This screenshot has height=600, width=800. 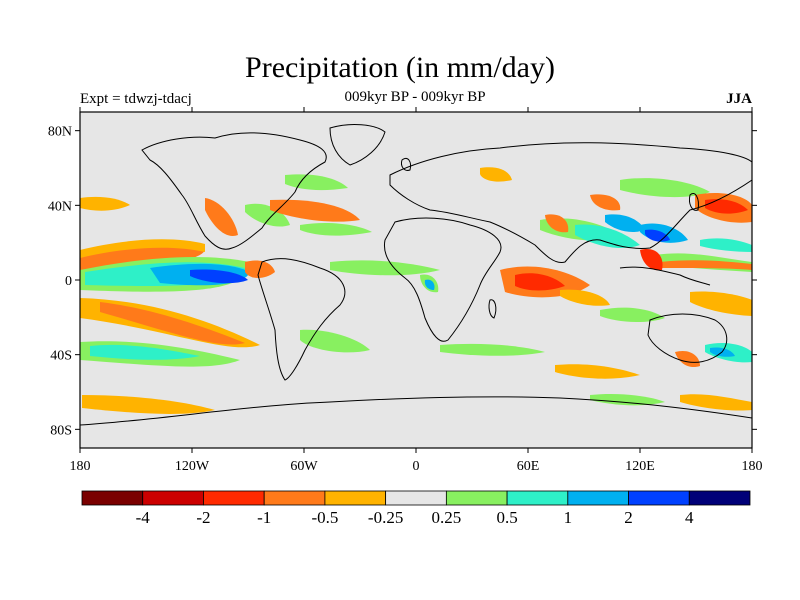 What do you see at coordinates (143, 517) in the screenshot?
I see `colorbar-label: -4` at bounding box center [143, 517].